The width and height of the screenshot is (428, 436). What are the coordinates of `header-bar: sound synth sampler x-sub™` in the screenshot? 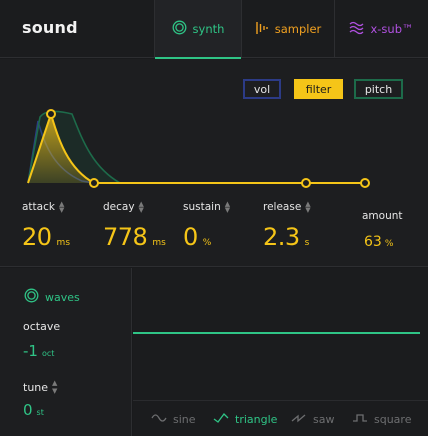 It's located at (214, 29).